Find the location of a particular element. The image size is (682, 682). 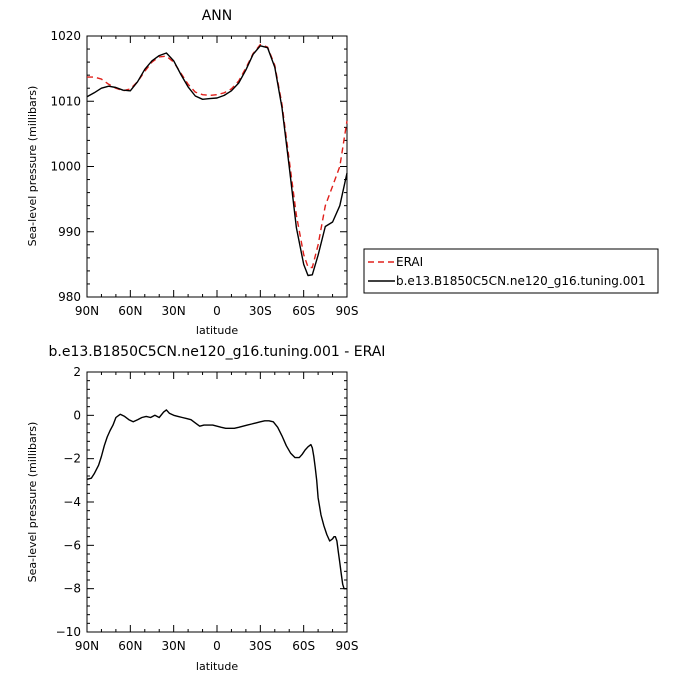

top-x-axis-label: latitude is located at coordinates (217, 330).